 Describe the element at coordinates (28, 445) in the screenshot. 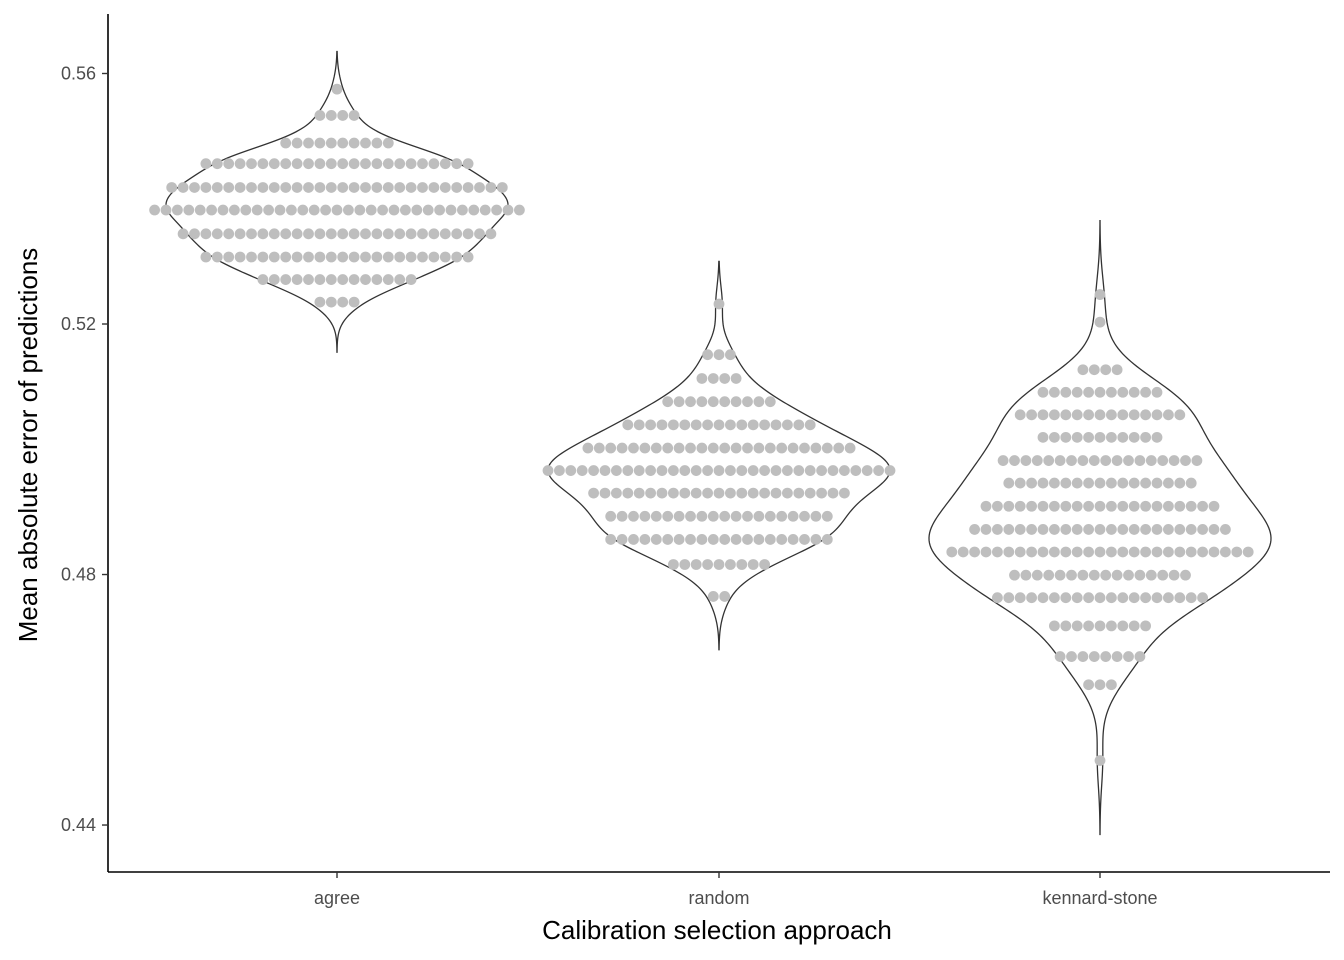

I see `y-axis-title: Mean absolute error of predictions` at that location.